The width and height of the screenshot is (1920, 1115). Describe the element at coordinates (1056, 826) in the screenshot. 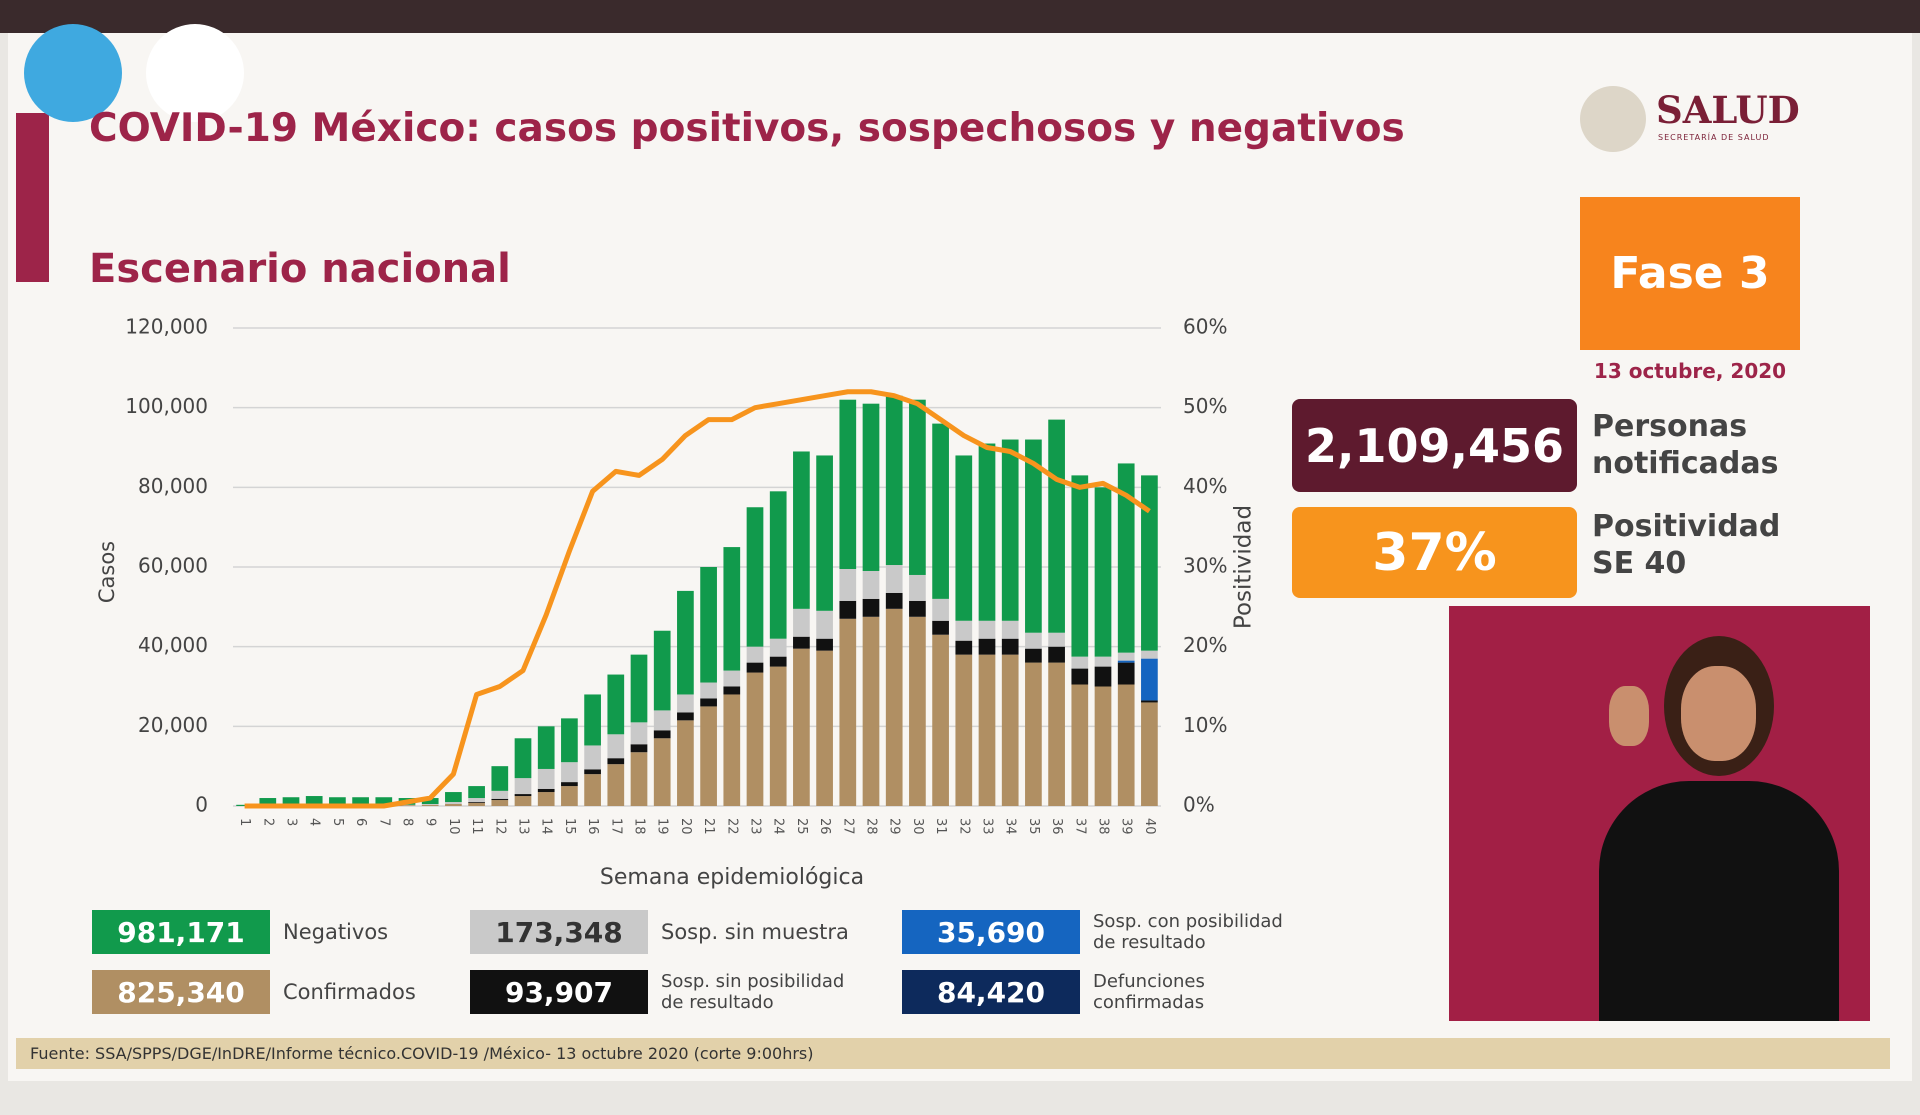

I see `x-tick-label: 36` at that location.